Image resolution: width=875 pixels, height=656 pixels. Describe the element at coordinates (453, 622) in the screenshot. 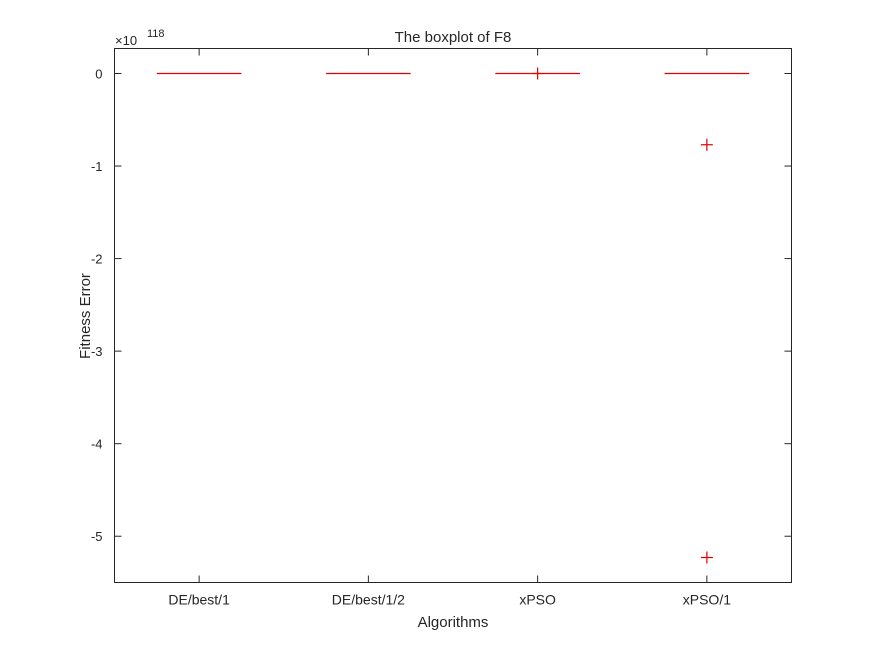

I see `x-axis-label: Algorithms` at that location.